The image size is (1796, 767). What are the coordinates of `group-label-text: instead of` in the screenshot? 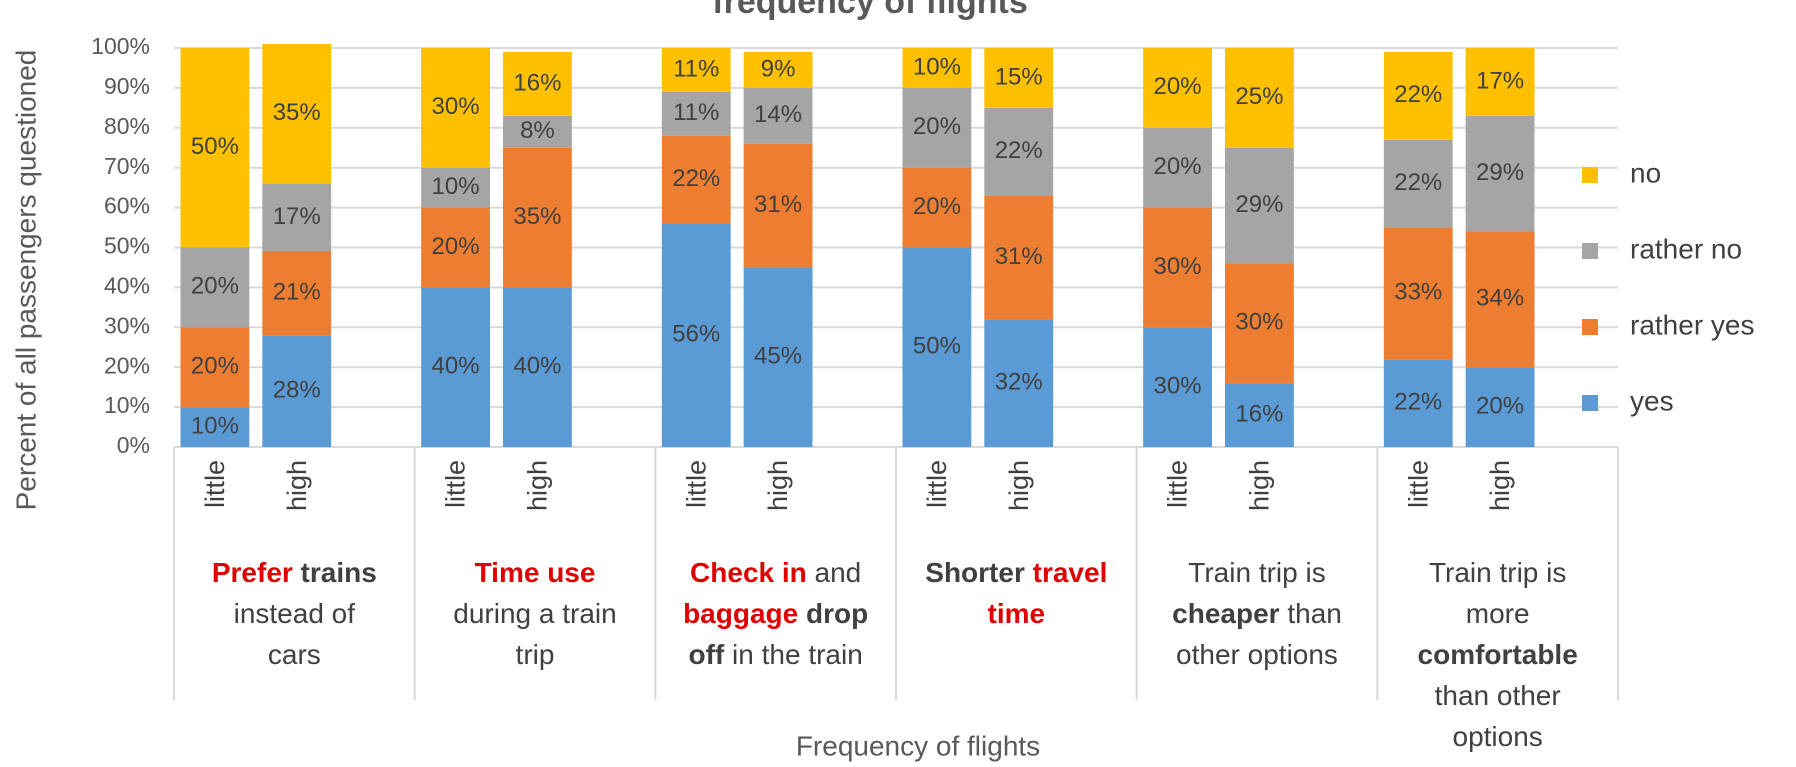 It's located at (294, 613).